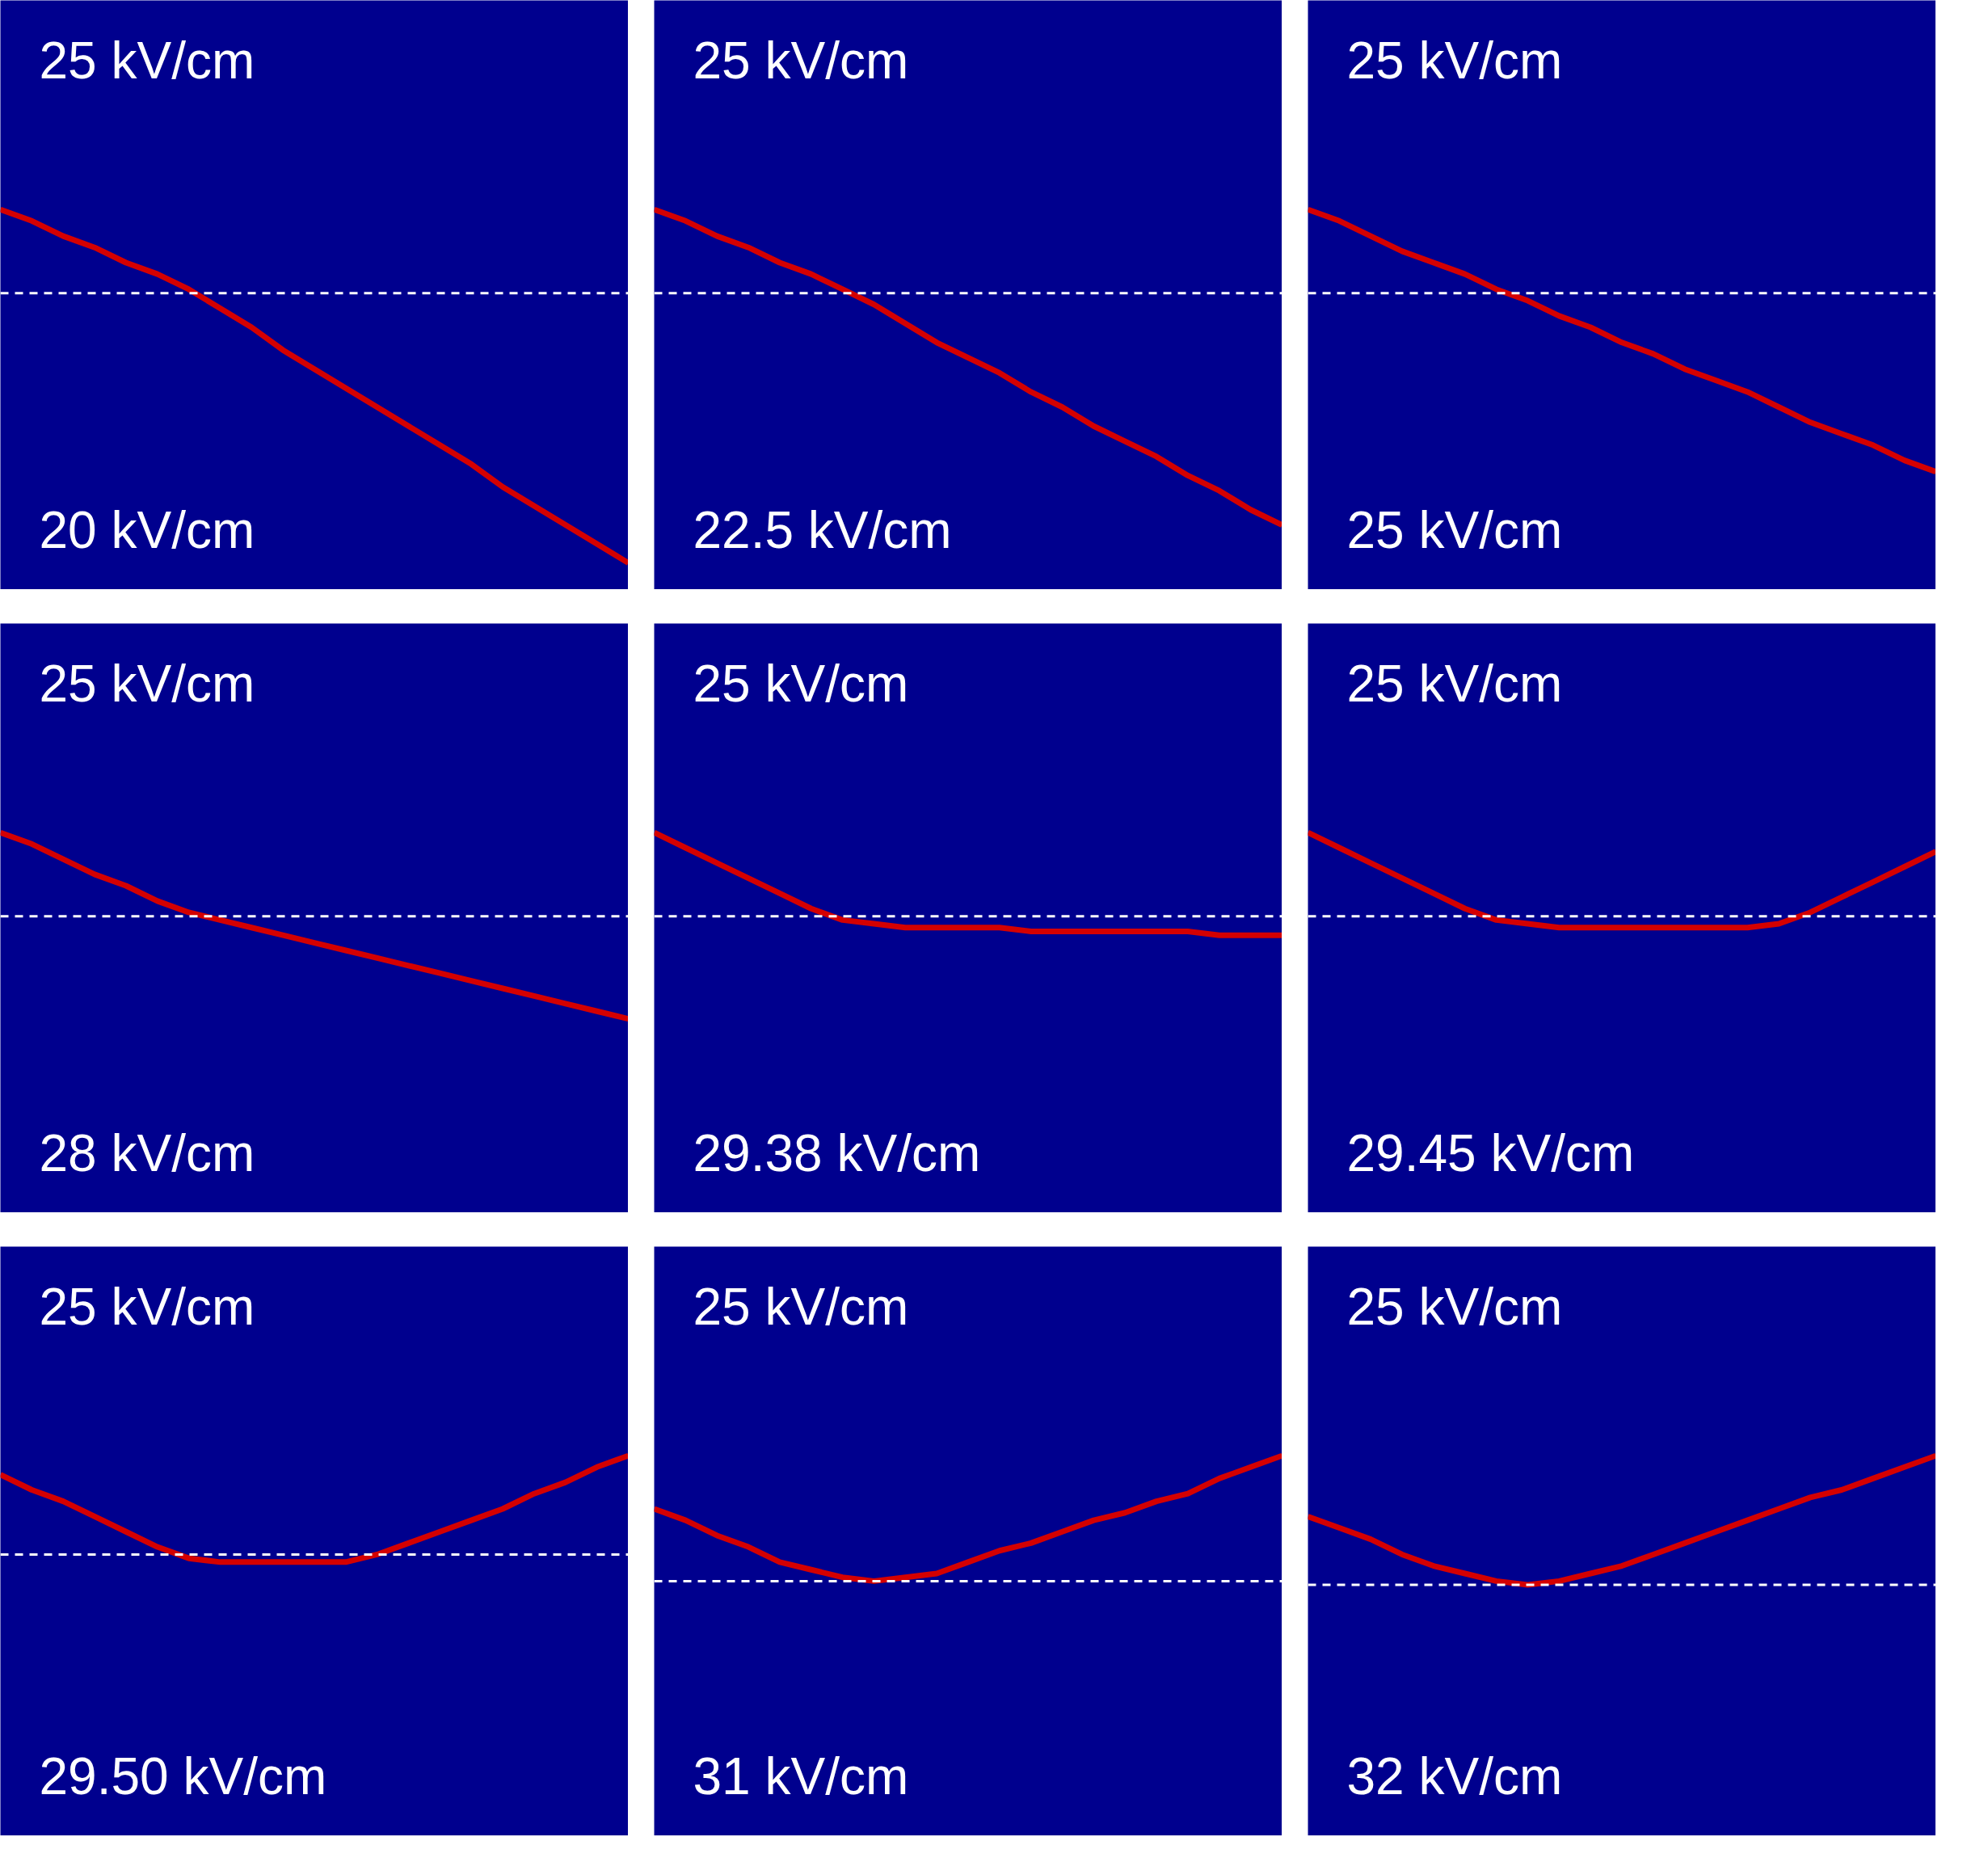 Image resolution: width=1988 pixels, height=1858 pixels. What do you see at coordinates (183, 1776) in the screenshot?
I see `annotation: 29.50 kV/cm` at bounding box center [183, 1776].